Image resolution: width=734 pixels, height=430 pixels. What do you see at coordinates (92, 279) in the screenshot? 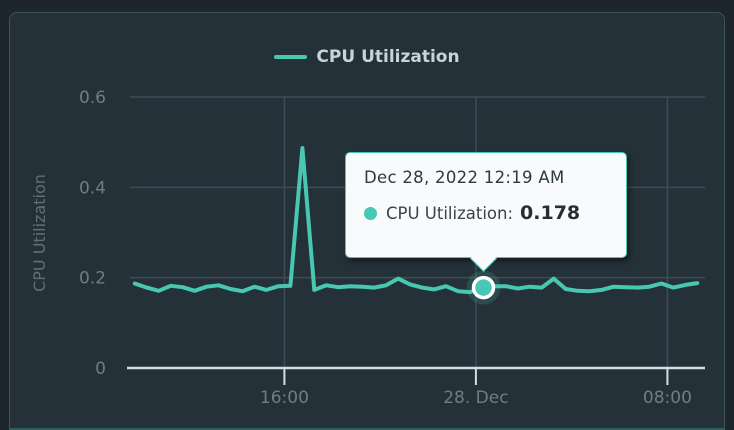
I see `y-axis-tick-label: 0.2` at bounding box center [92, 279].